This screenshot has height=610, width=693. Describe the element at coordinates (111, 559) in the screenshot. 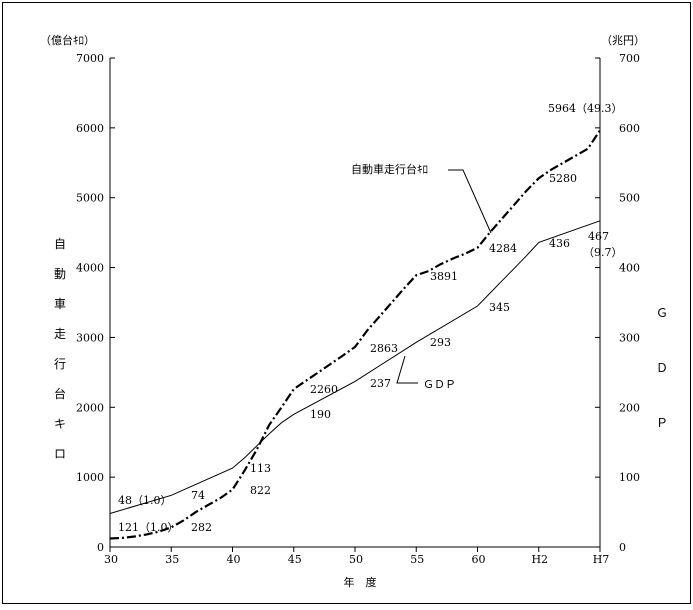

I see `x-tick-label: 30` at that location.